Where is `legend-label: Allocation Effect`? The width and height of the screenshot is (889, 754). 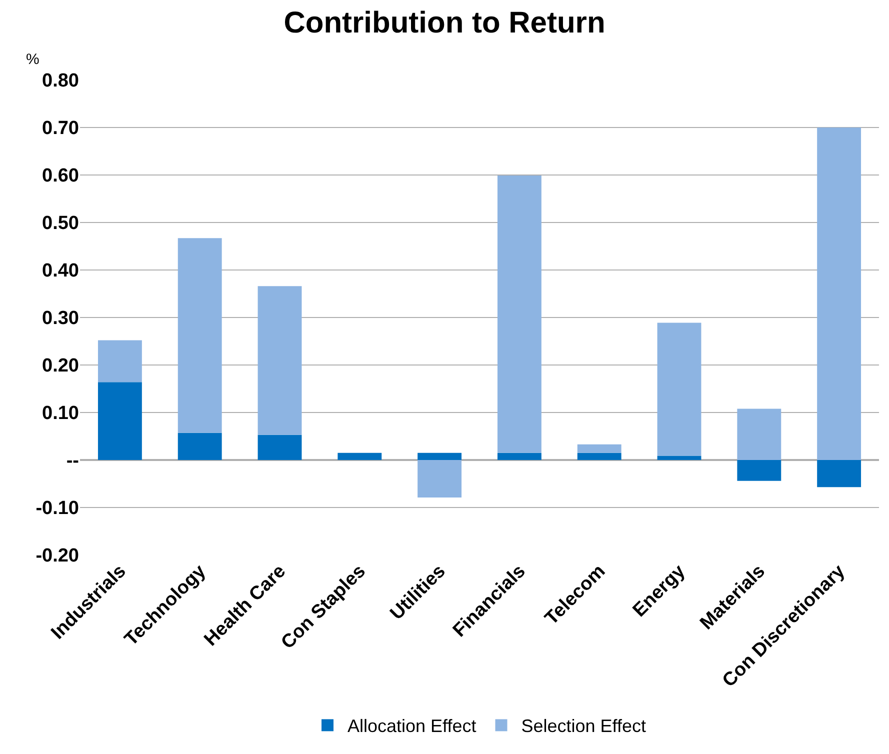
legend-label: Allocation Effect is located at coordinates (412, 726).